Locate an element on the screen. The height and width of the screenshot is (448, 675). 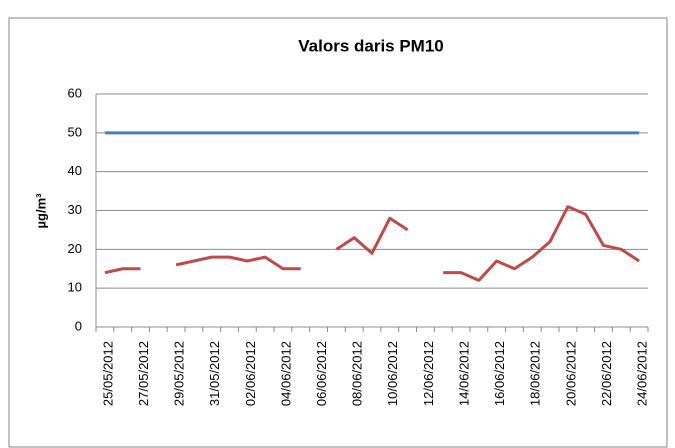
x-tick-label: 06/06/2012 is located at coordinates (321, 373).